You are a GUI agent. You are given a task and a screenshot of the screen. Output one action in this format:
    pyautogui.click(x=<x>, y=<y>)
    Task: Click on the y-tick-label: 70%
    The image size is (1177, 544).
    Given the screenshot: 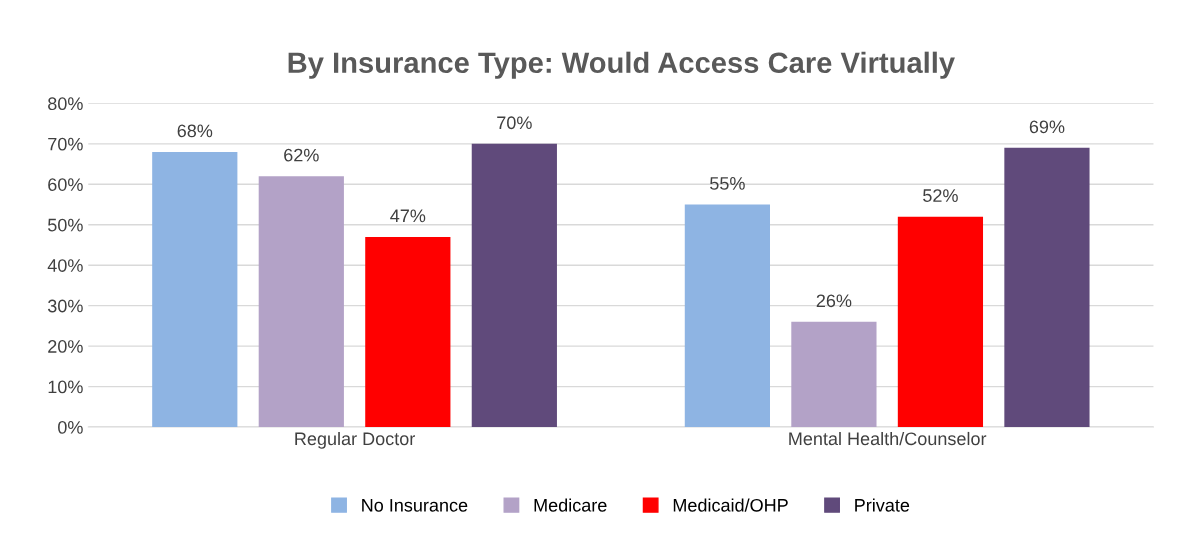 What is the action you would take?
    pyautogui.click(x=65, y=144)
    